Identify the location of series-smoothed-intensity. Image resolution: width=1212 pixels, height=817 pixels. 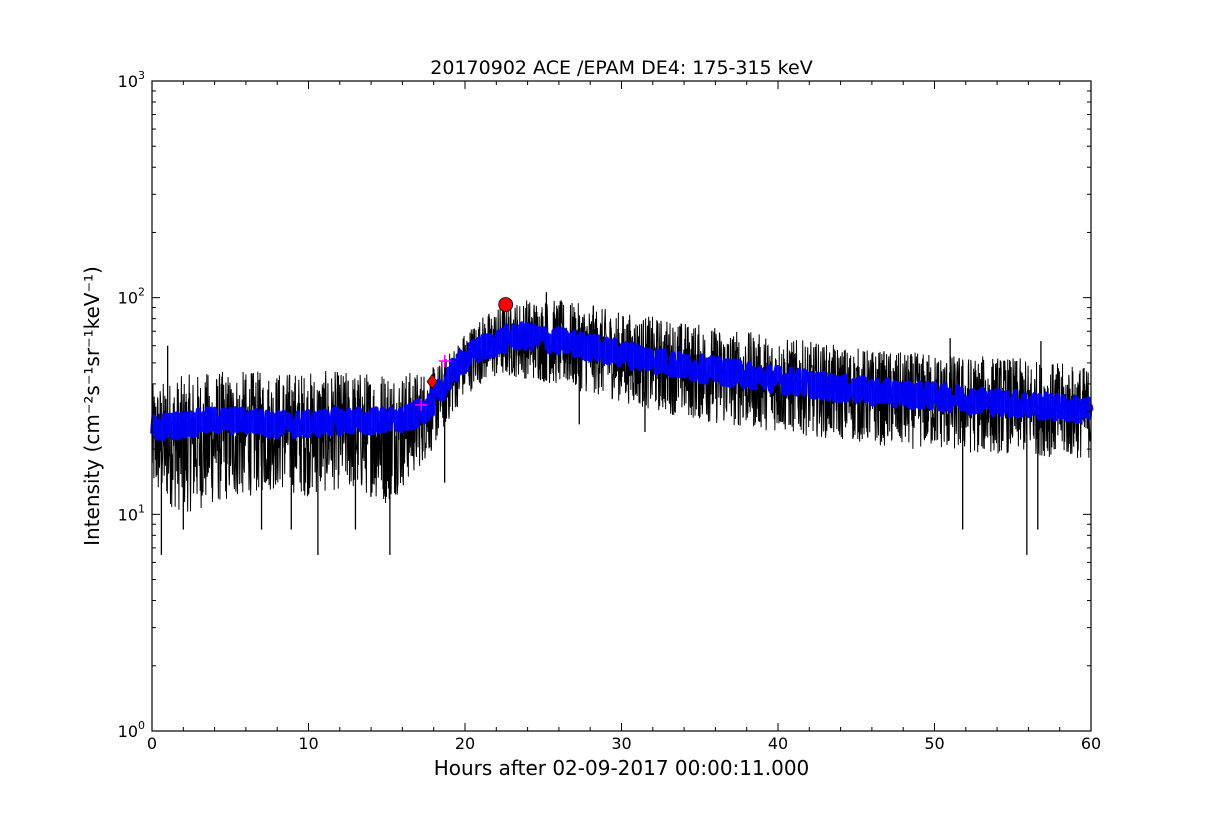
(621, 381).